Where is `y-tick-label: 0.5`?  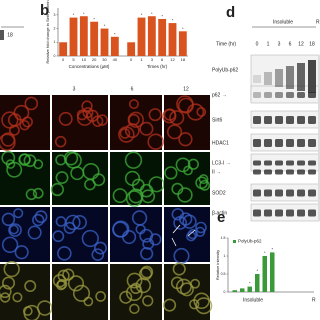 y-tick-label: 0.5 is located at coordinates (223, 274).